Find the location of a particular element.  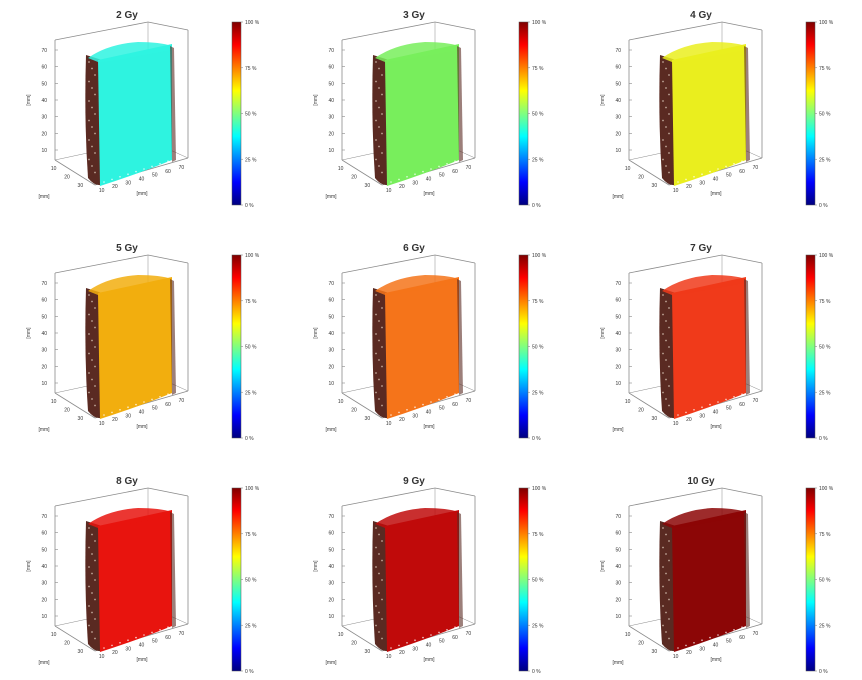

z-tick-label: 50 is located at coordinates (331, 550).